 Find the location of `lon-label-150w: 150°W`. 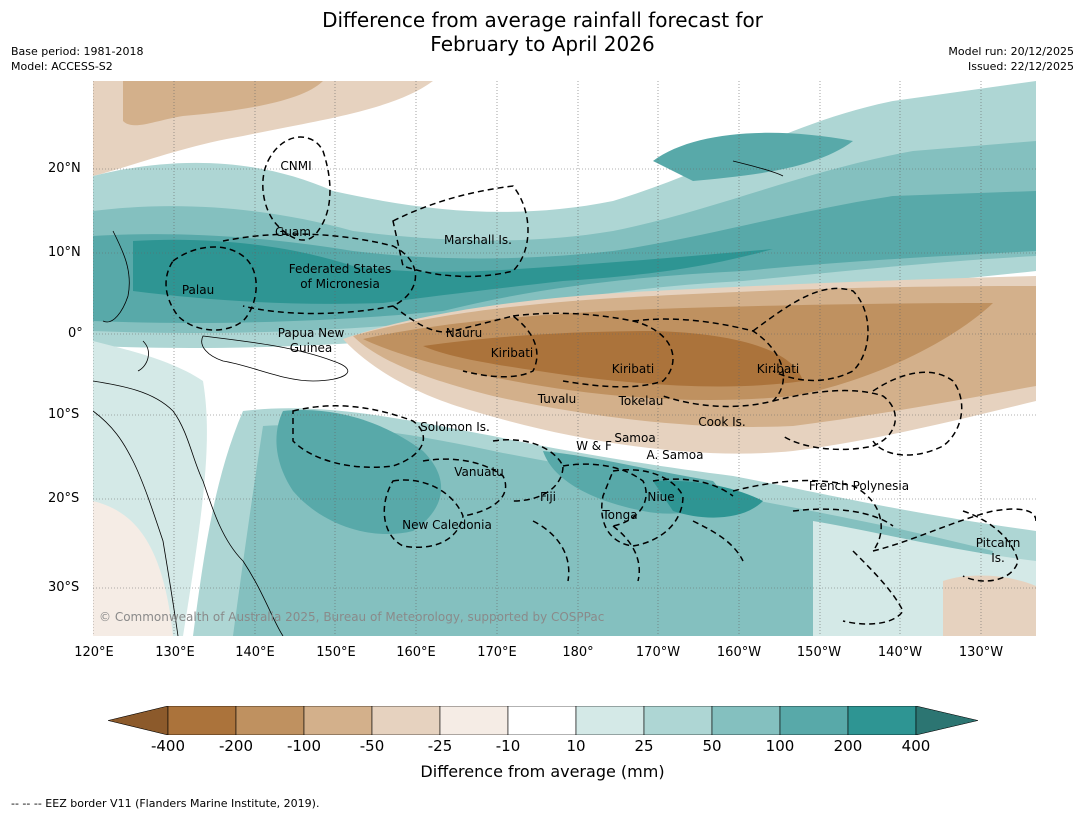

lon-label-150w: 150°W is located at coordinates (819, 652).